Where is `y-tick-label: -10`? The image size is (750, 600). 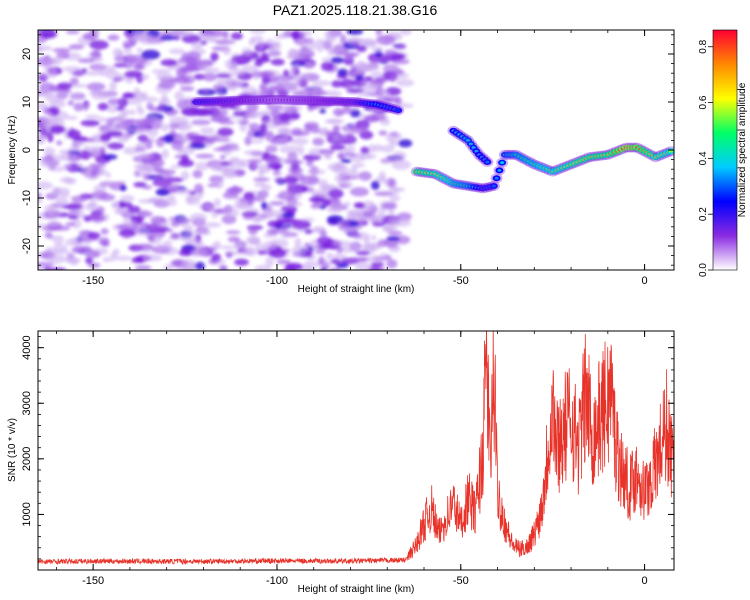 y-tick-label: -10 is located at coordinates (27, 198).